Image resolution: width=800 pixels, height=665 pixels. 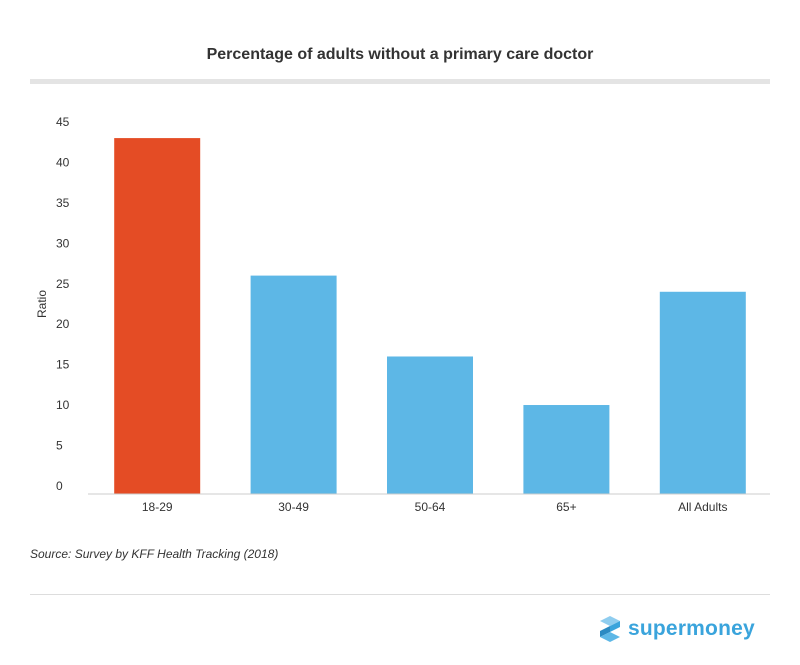 What do you see at coordinates (63, 284) in the screenshot?
I see `y-tick-label: 25` at bounding box center [63, 284].